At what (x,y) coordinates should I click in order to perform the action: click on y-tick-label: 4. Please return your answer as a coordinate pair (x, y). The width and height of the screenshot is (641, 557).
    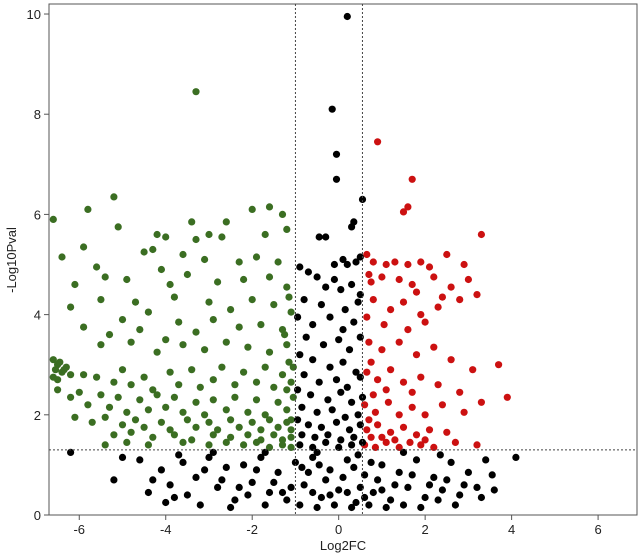
    Looking at the image, I should click on (37, 315).